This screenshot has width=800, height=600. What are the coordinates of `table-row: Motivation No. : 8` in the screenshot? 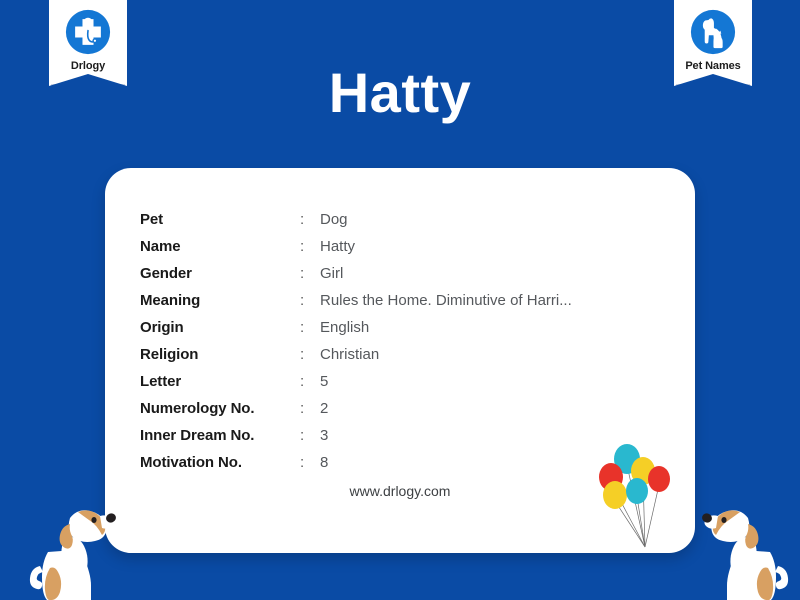 It's located at (400, 467).